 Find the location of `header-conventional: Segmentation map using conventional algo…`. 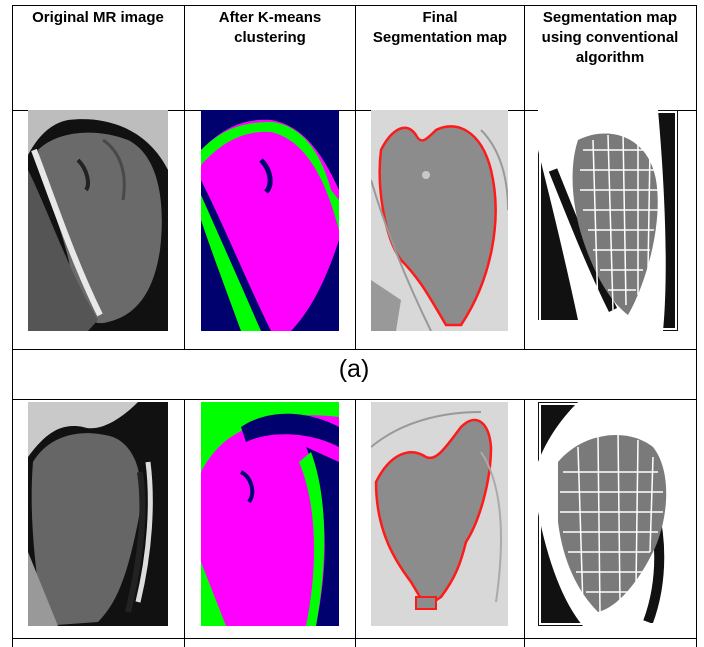

header-conventional: Segmentation map using conventional algo… is located at coordinates (610, 37).